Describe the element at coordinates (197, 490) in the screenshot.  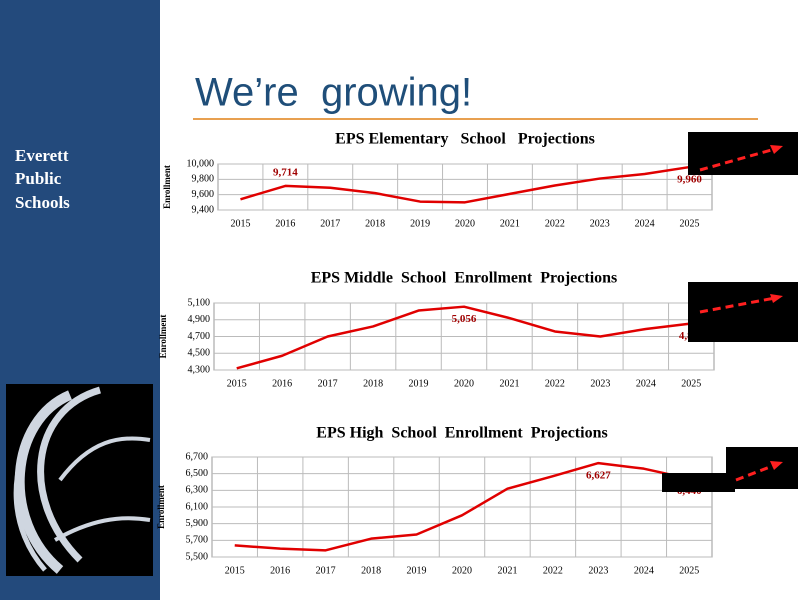
I see `y-tick-label: 6,300` at that location.